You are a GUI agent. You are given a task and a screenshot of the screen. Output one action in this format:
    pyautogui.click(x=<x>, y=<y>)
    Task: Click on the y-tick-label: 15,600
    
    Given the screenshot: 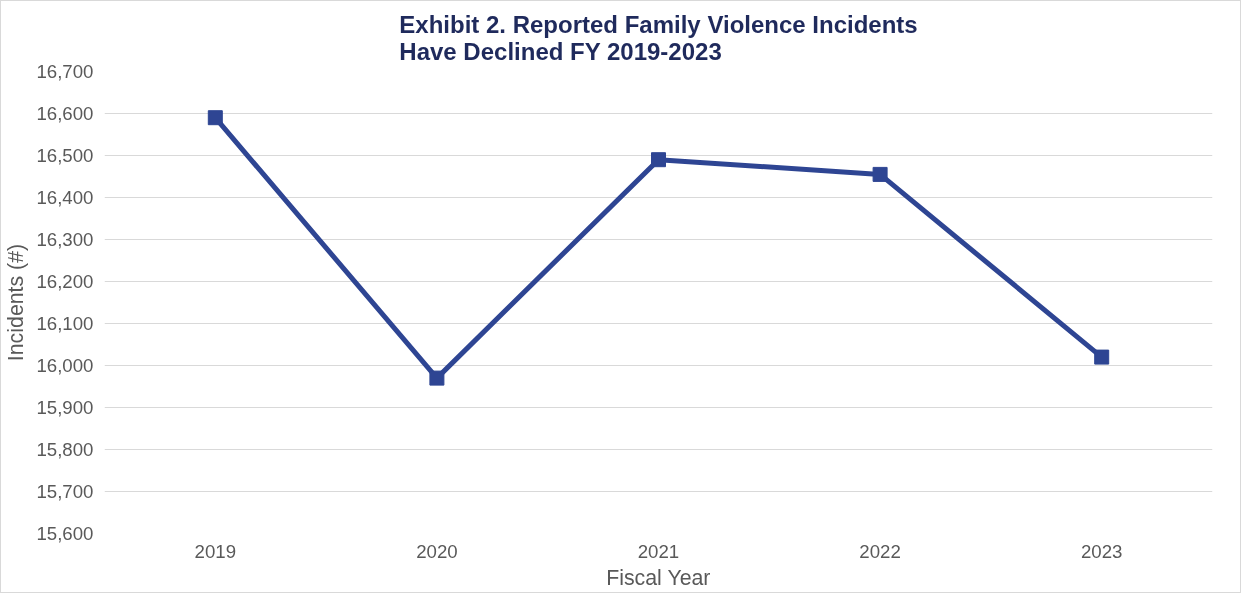 What is the action you would take?
    pyautogui.click(x=65, y=533)
    